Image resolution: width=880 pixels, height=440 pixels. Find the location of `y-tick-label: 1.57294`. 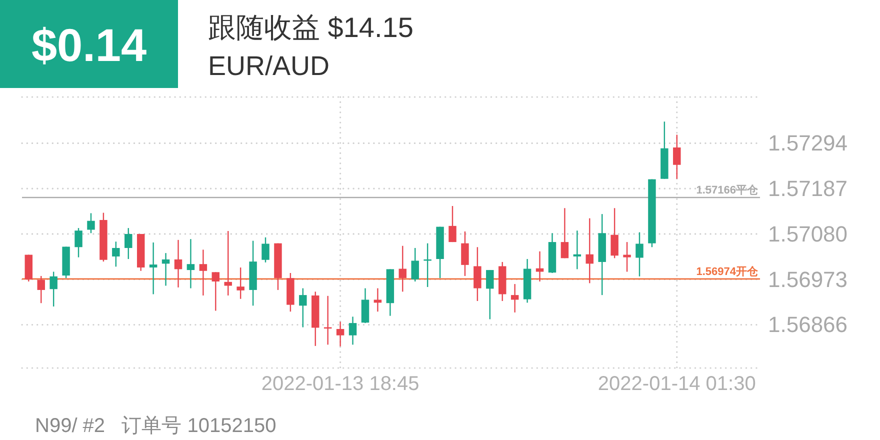

y-tick-label: 1.57294 is located at coordinates (808, 143).